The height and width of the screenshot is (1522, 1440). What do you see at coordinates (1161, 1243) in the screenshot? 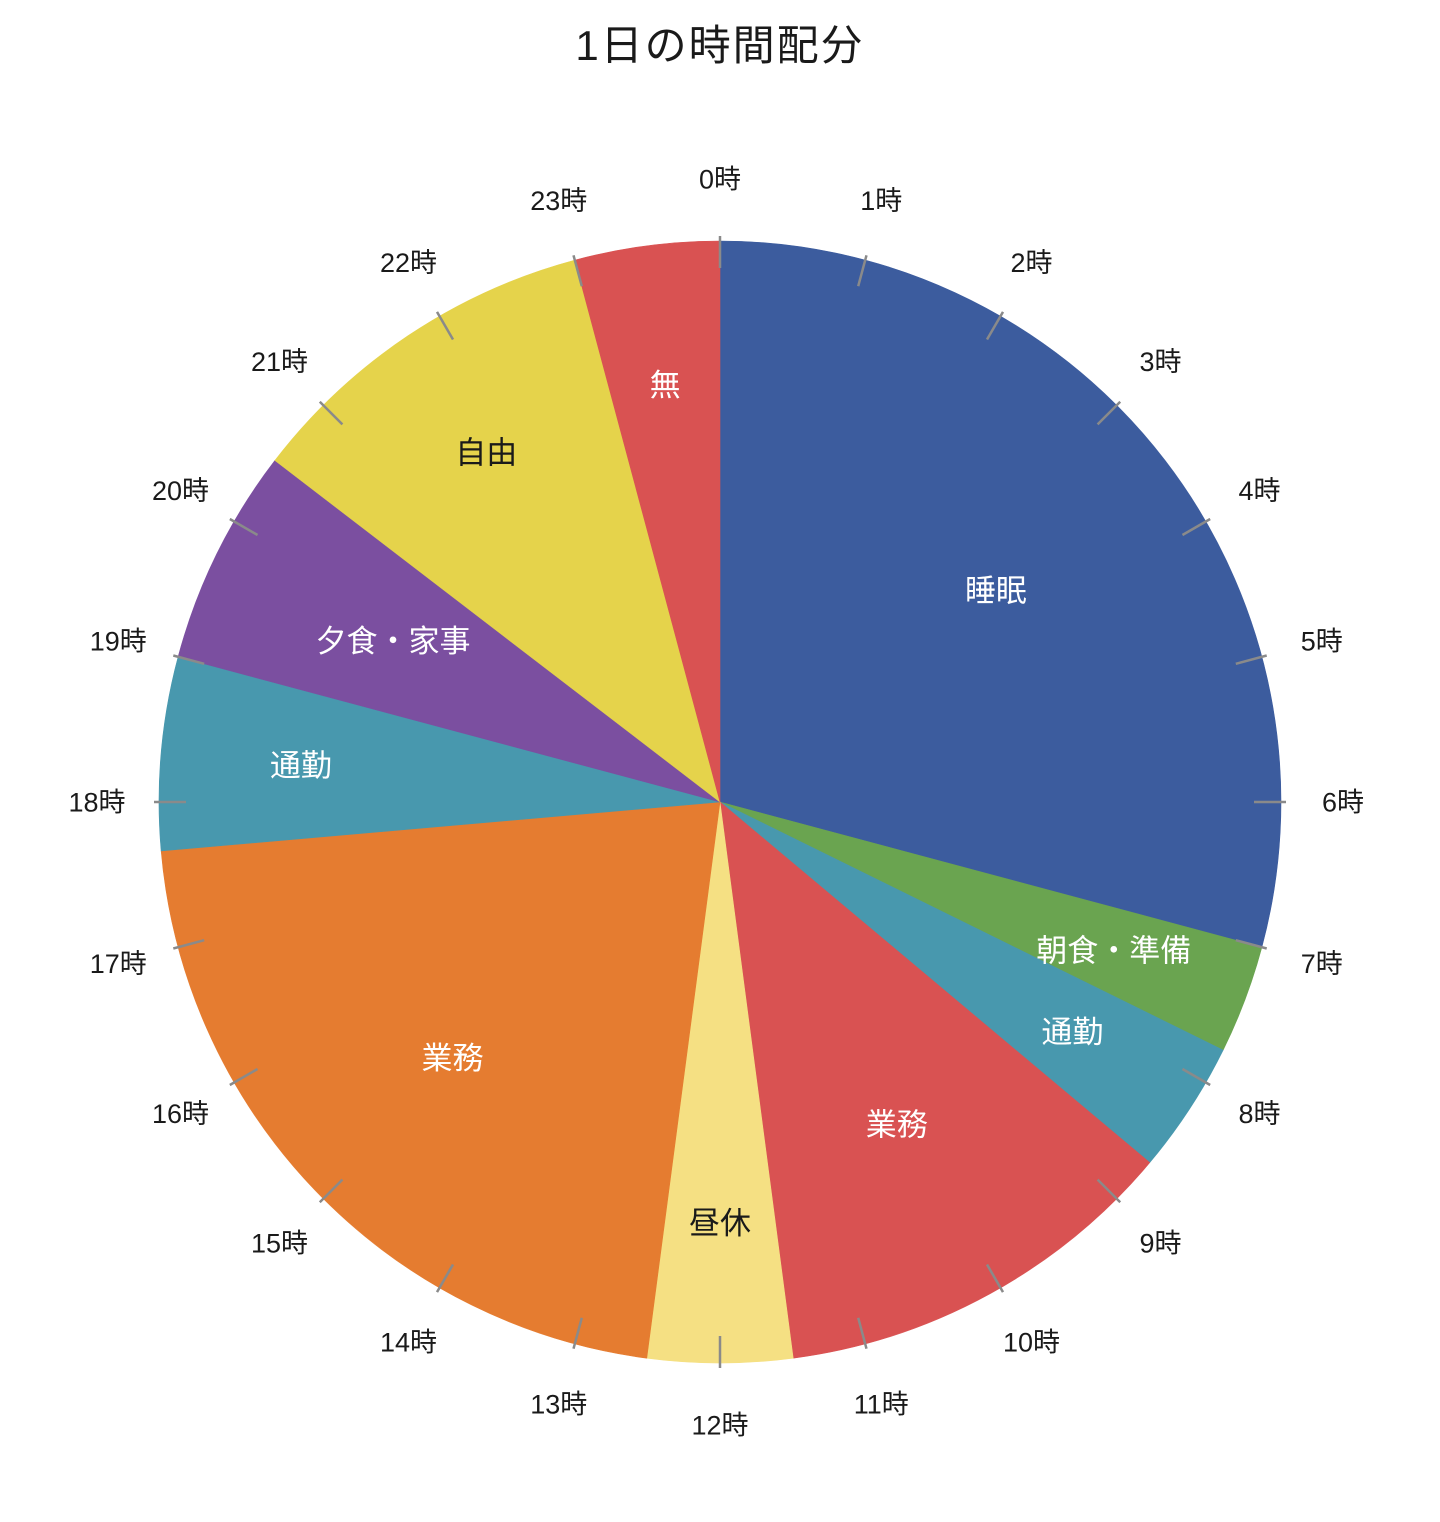
I see `hour-label: 9時` at bounding box center [1161, 1243].